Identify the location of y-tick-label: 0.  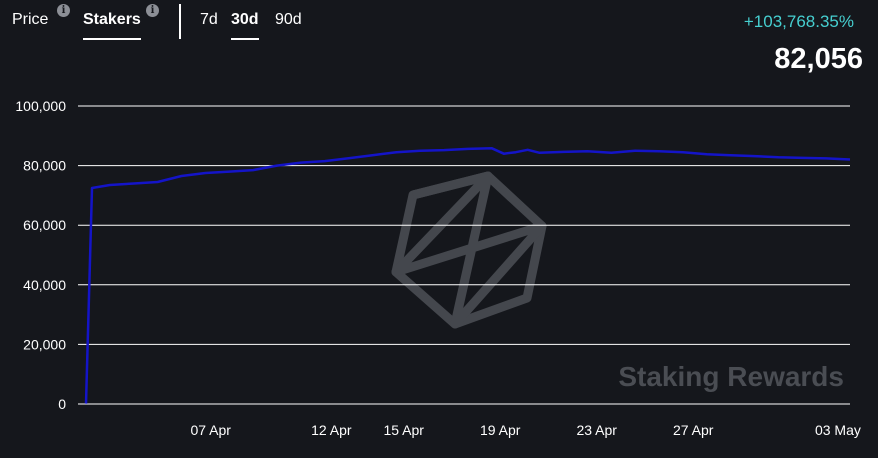
(62, 404).